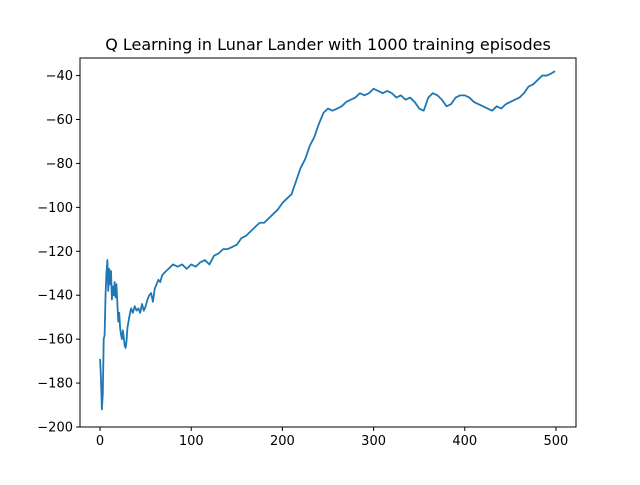 The width and height of the screenshot is (640, 485). Describe the element at coordinates (59, 164) in the screenshot. I see `y-tick-label: −80` at that location.